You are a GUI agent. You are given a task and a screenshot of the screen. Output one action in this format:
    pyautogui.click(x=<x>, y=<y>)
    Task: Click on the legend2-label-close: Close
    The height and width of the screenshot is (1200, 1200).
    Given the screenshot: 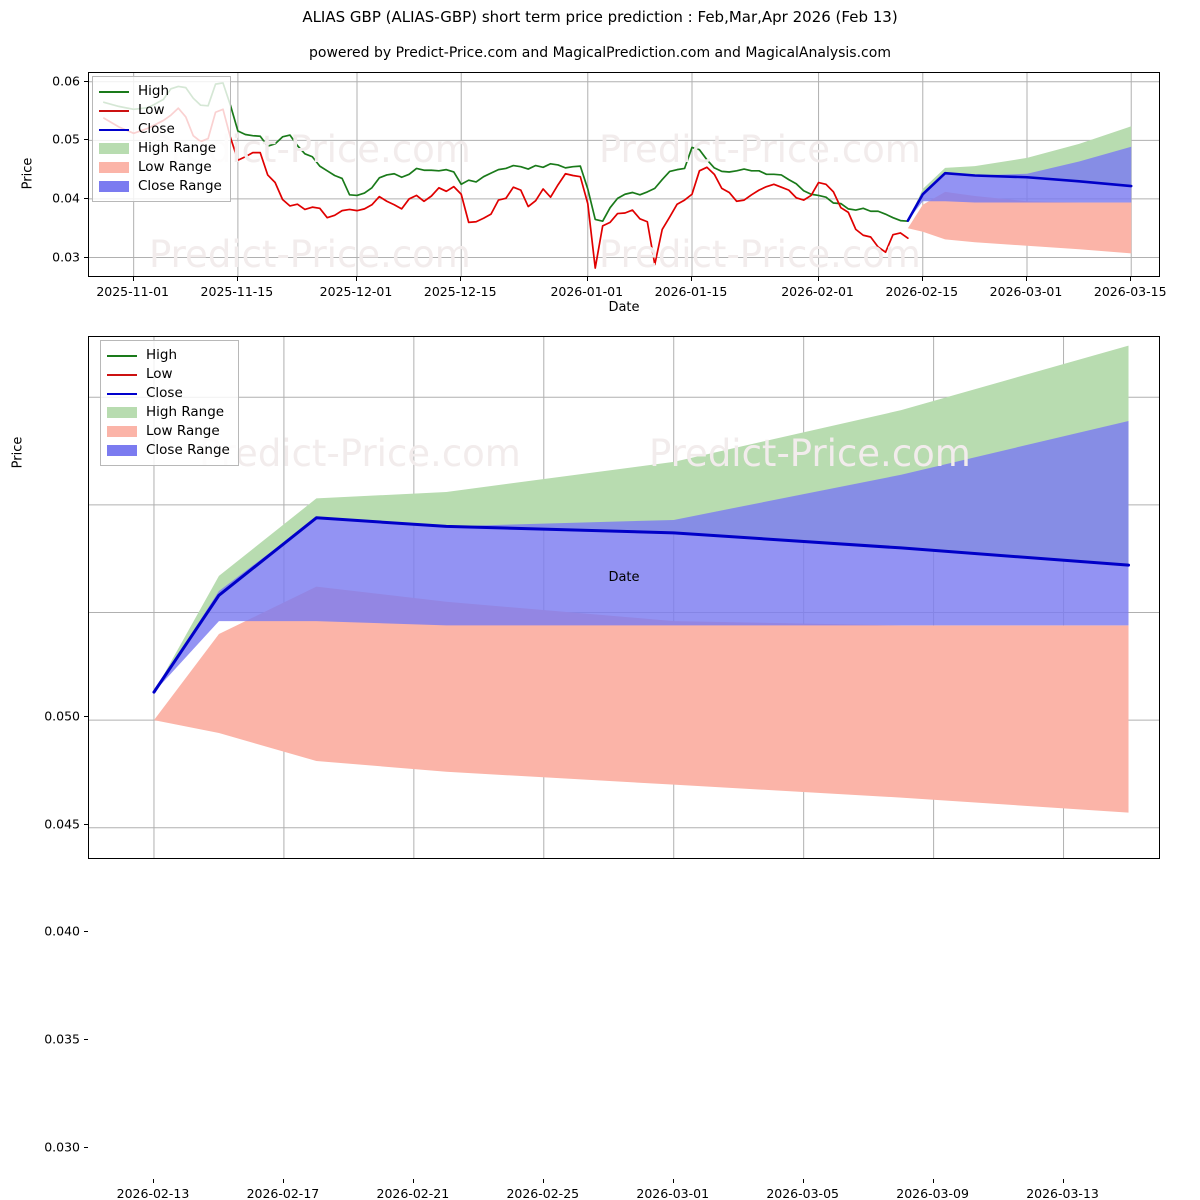 What is the action you would take?
    pyautogui.click(x=164, y=393)
    